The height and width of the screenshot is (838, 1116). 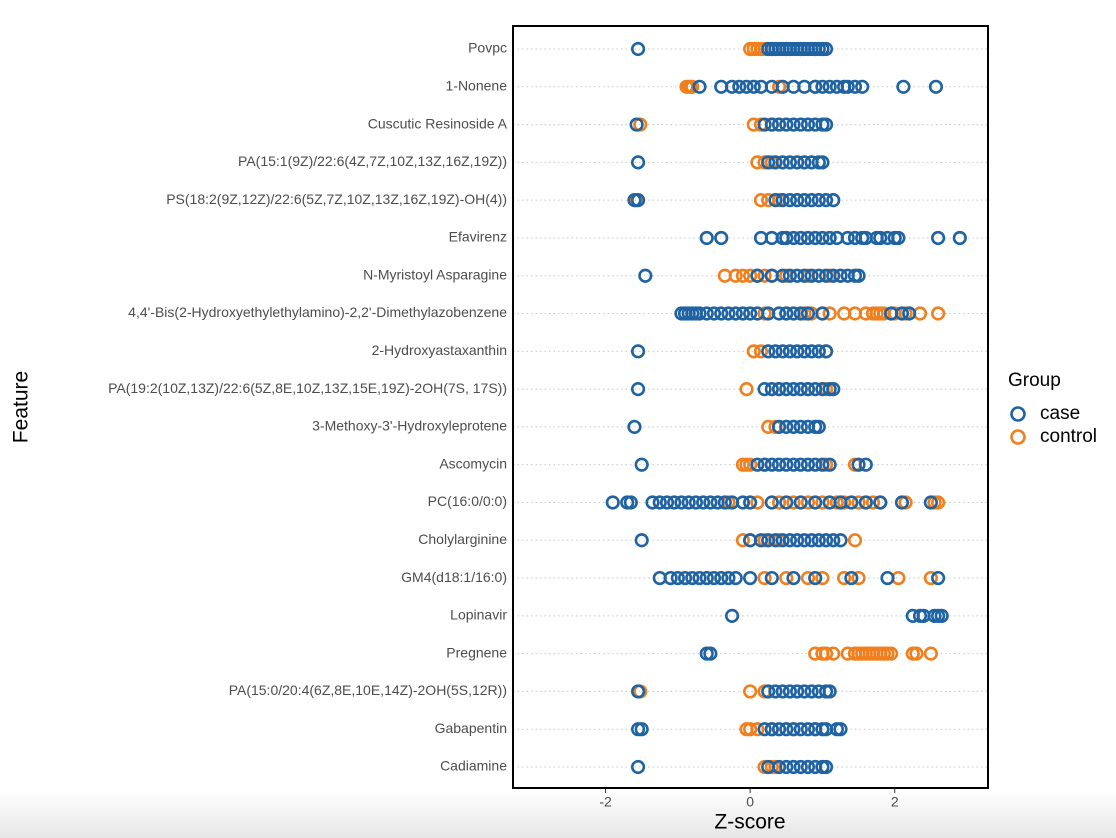 I want to click on x-tick-label: 0, so click(x=750, y=802).